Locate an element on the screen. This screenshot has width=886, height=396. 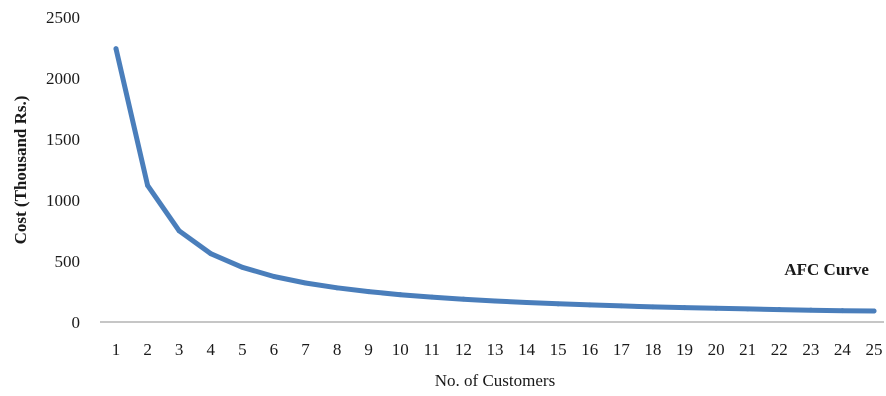
x-tick-label: 22 is located at coordinates (779, 349).